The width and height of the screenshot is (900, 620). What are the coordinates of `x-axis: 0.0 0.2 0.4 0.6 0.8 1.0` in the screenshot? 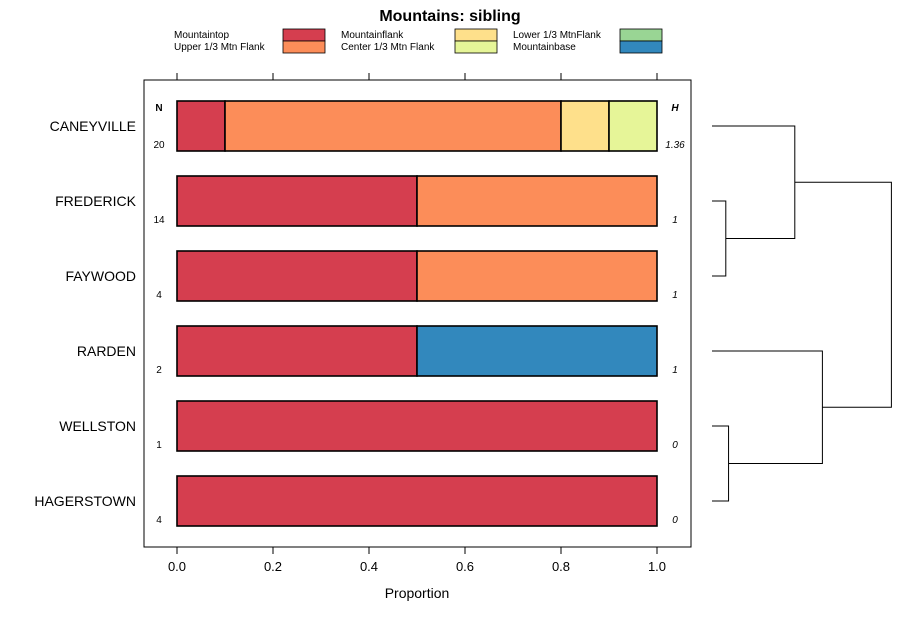 It's located at (417, 560).